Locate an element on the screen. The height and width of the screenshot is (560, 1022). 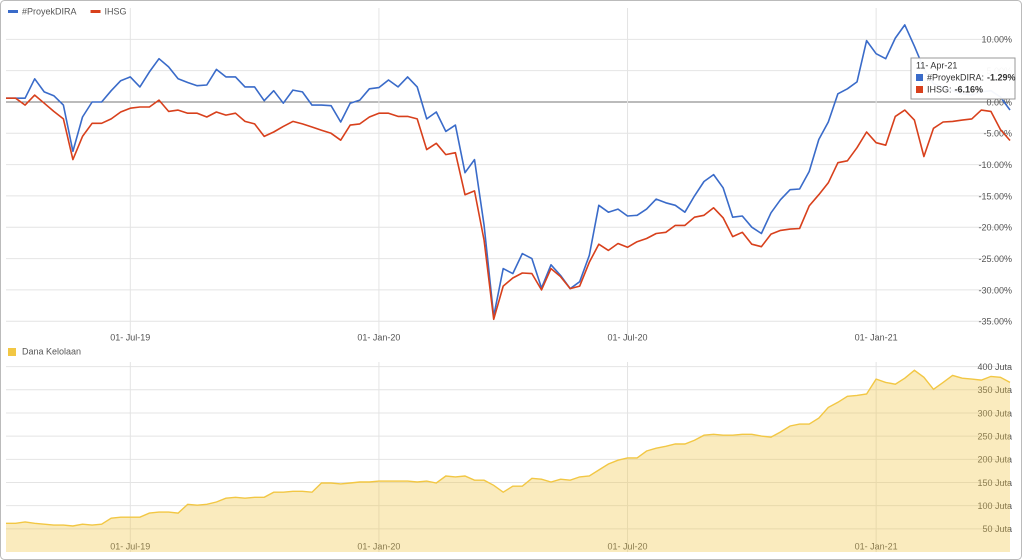
y-tick-label: 150 Juta is located at coordinates (994, 483).